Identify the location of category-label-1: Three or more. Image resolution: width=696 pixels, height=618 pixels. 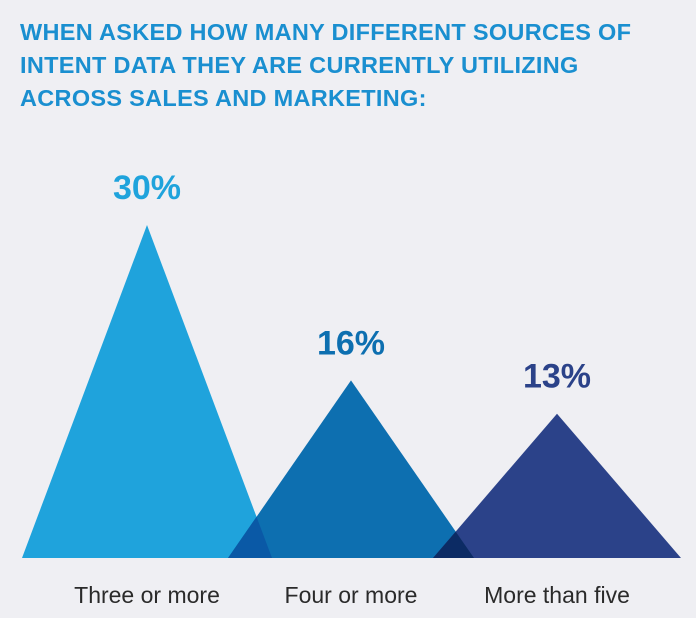
(147, 595).